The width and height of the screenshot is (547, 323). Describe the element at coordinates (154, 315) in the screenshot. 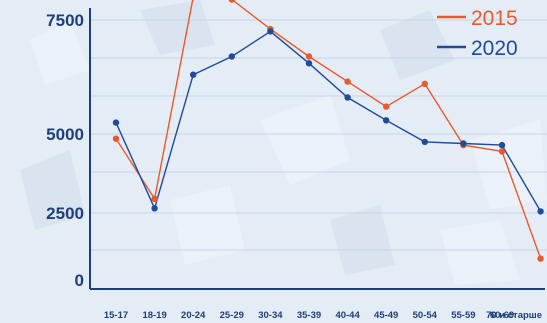

I see `x-tick-label: 18-19` at that location.